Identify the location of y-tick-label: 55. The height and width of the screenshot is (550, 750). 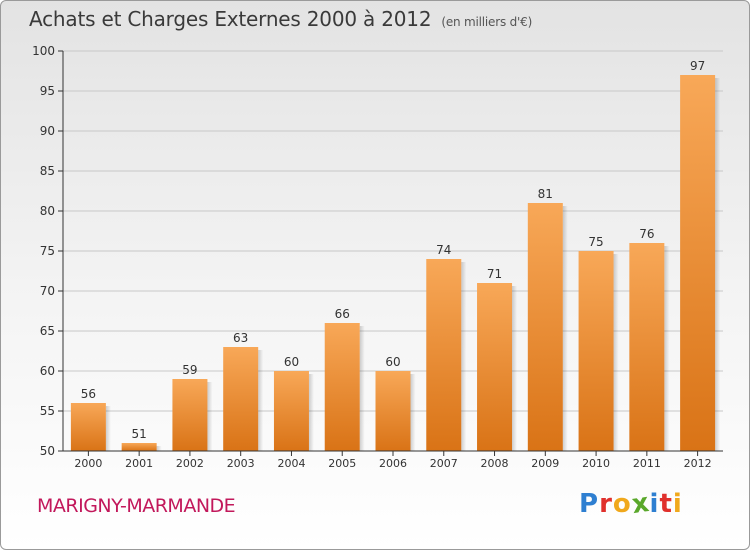
(47, 411).